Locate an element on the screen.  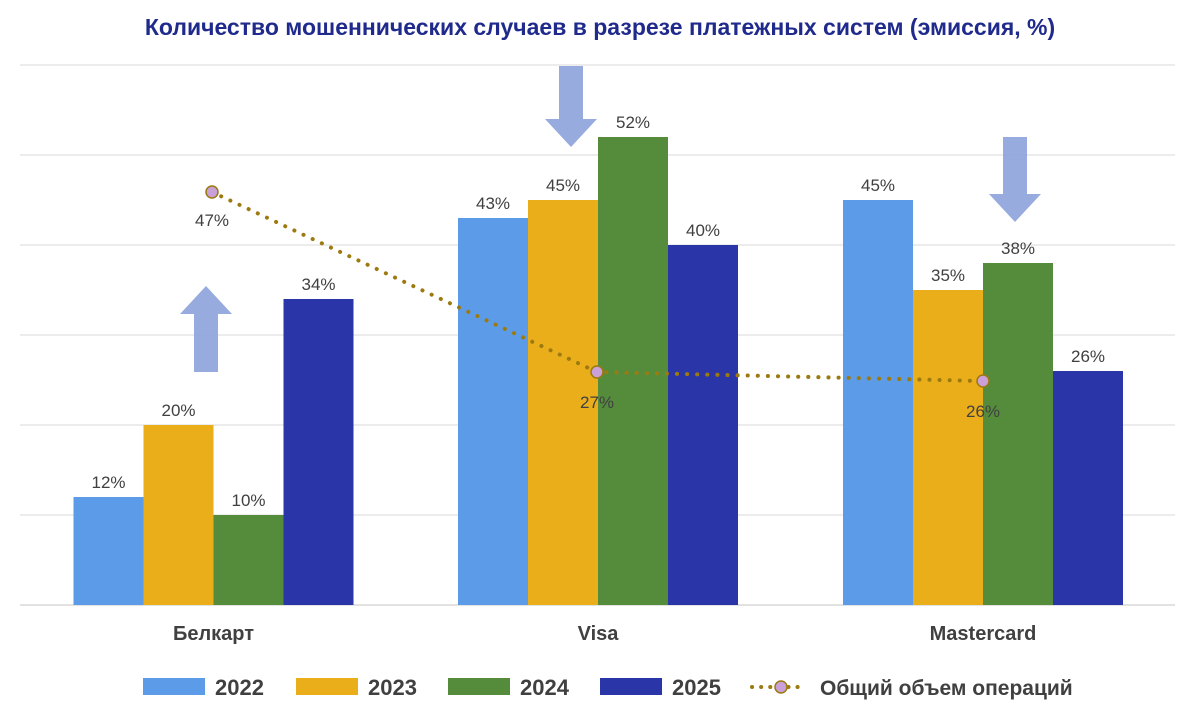
data-label: 40% is located at coordinates (703, 230).